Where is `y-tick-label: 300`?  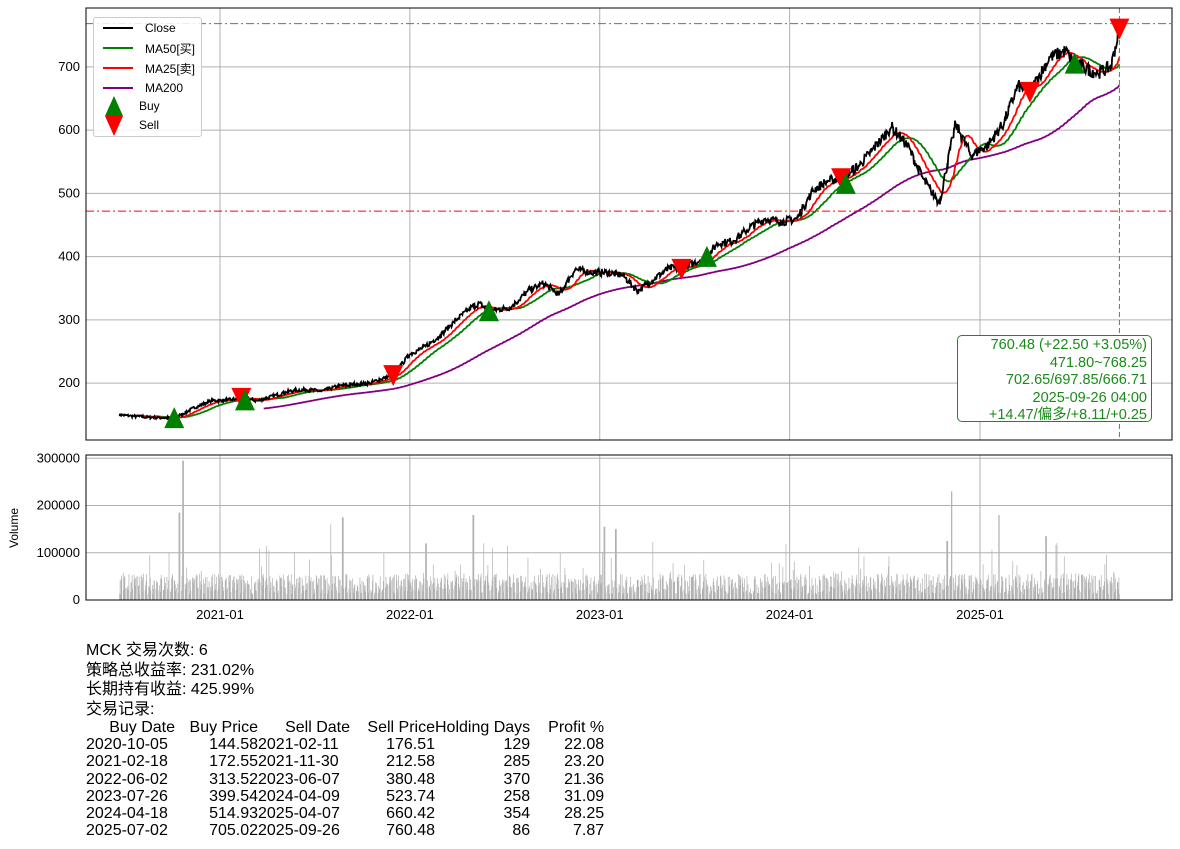
y-tick-label: 300 is located at coordinates (69, 319).